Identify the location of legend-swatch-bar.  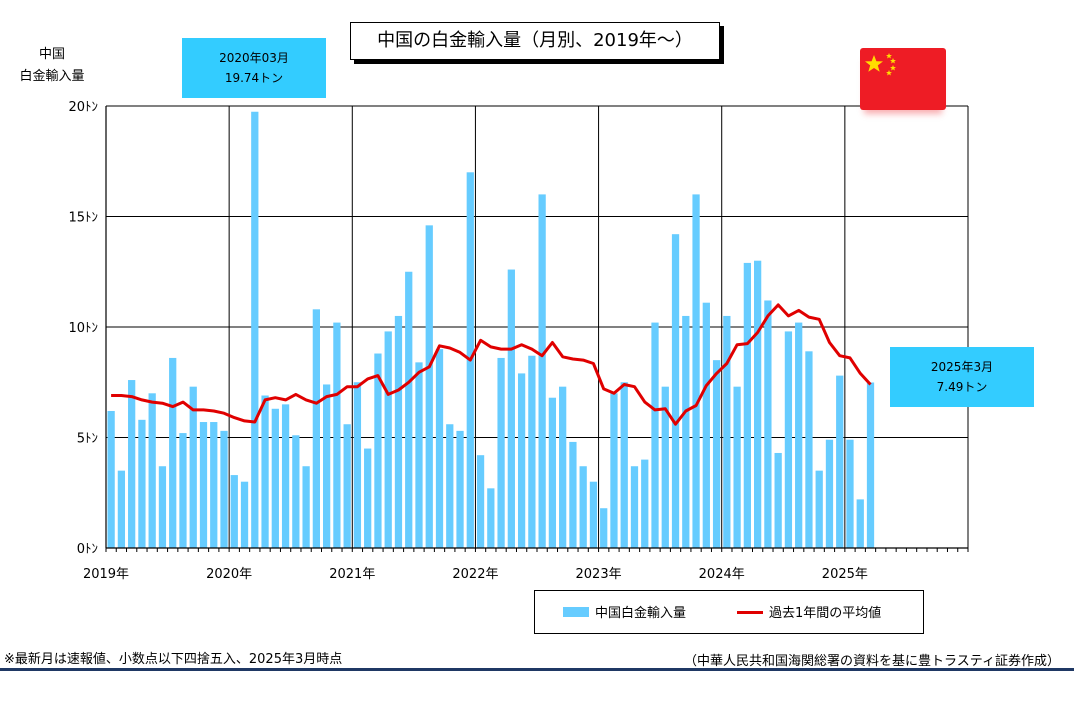
(576, 612).